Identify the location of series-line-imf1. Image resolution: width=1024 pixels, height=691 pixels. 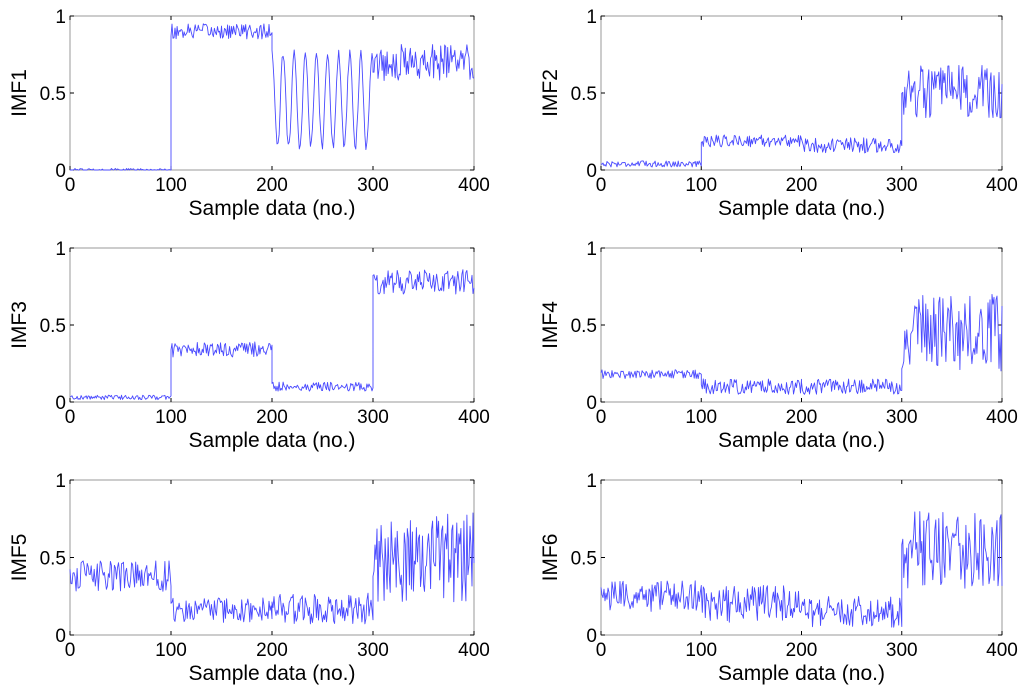
(272, 97).